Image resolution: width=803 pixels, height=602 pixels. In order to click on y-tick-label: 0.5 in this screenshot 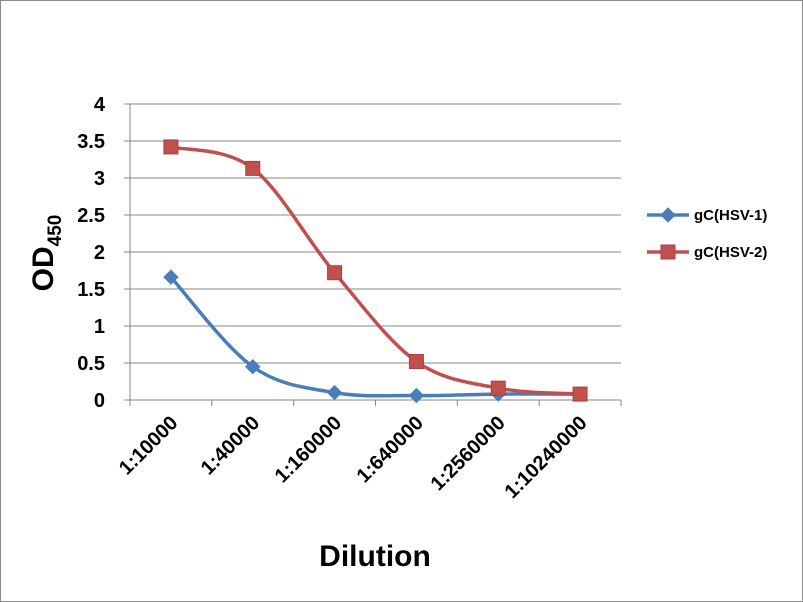, I will do `click(91, 364)`.